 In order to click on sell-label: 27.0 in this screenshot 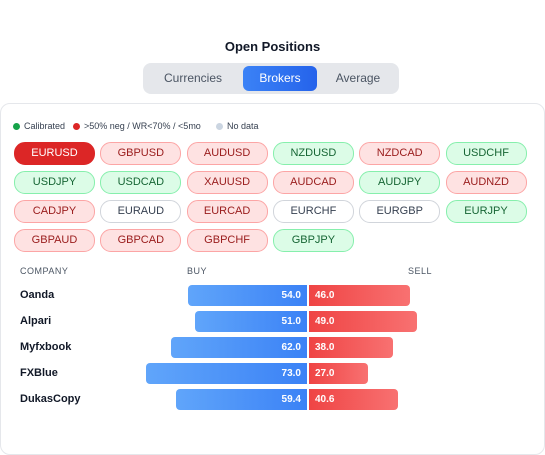, I will do `click(325, 373)`.